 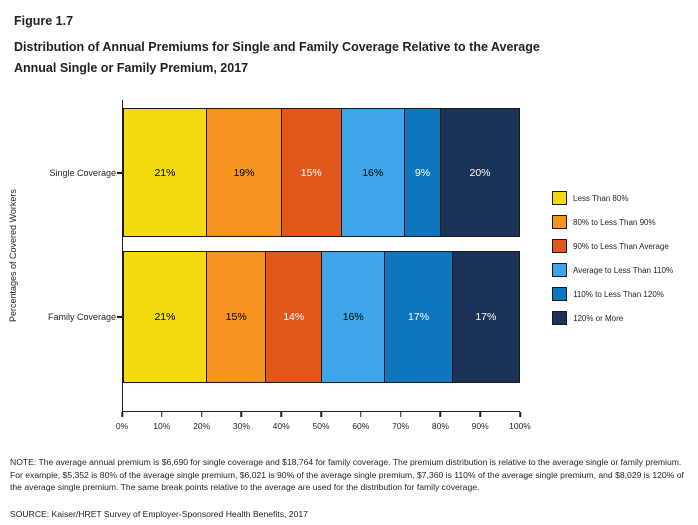 I want to click on bar-segment: 14%, so click(x=294, y=317).